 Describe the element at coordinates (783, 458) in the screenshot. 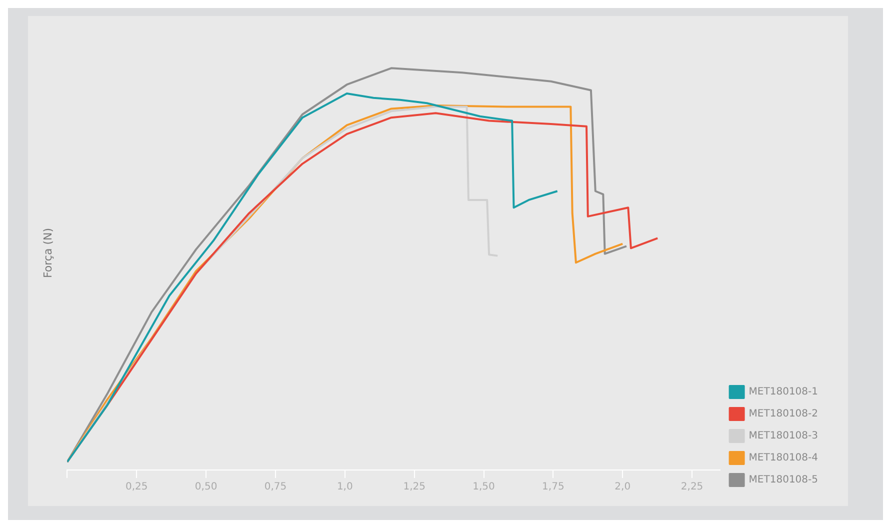

I see `legend-label: MET180108-4` at that location.